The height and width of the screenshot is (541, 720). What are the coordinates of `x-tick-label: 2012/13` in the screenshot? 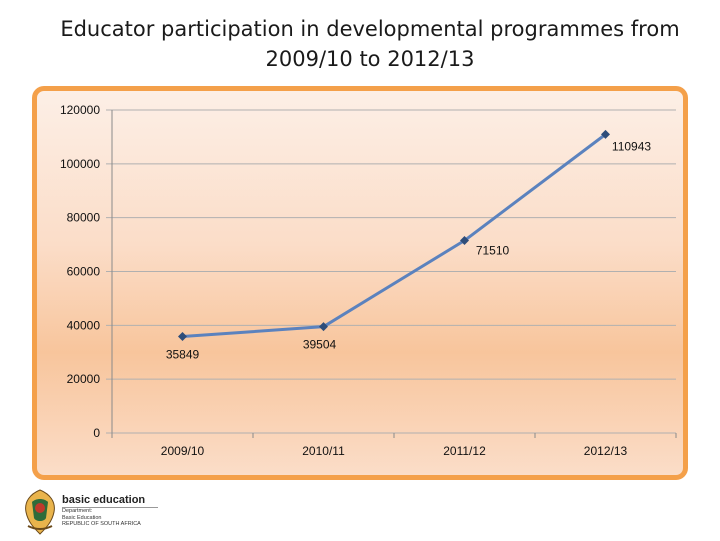 It's located at (606, 451).